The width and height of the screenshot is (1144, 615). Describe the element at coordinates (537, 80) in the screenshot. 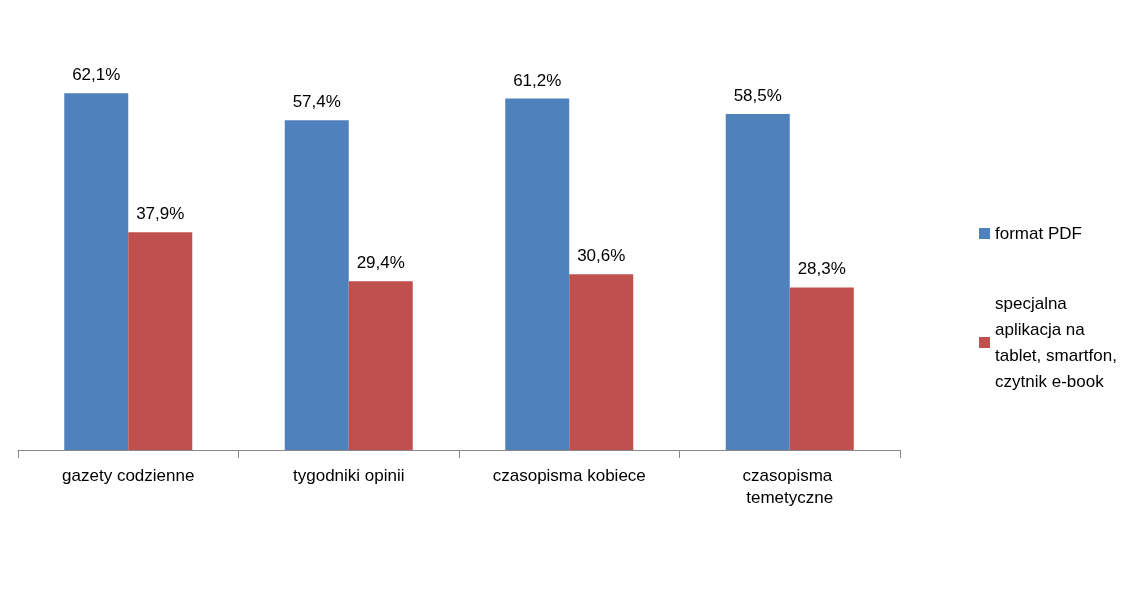

I see `data-label: 61,2%` at that location.